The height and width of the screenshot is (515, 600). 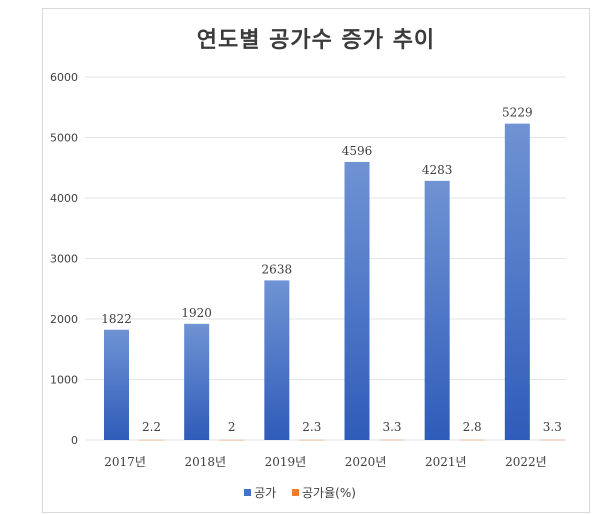 I want to click on legend-item-vacancy: 공가, so click(x=260, y=492).